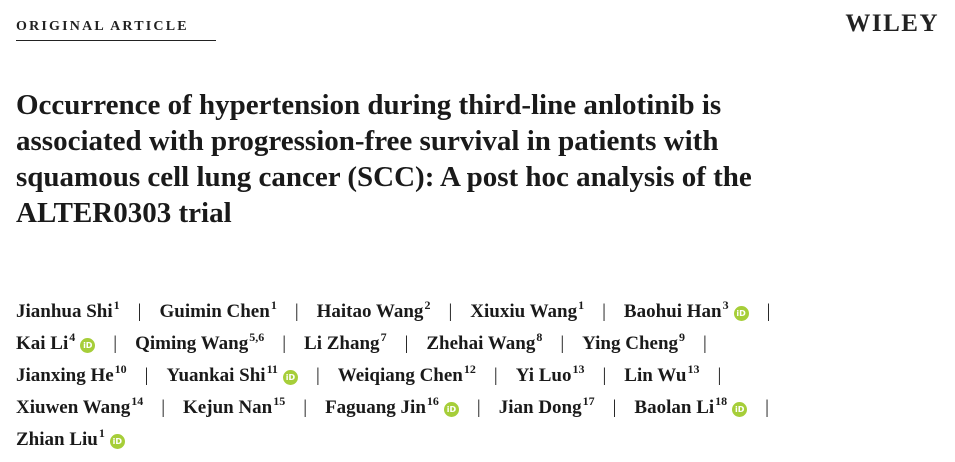 The height and width of the screenshot is (462, 955). I want to click on author: Yuankai Shi11 iD, so click(232, 374).